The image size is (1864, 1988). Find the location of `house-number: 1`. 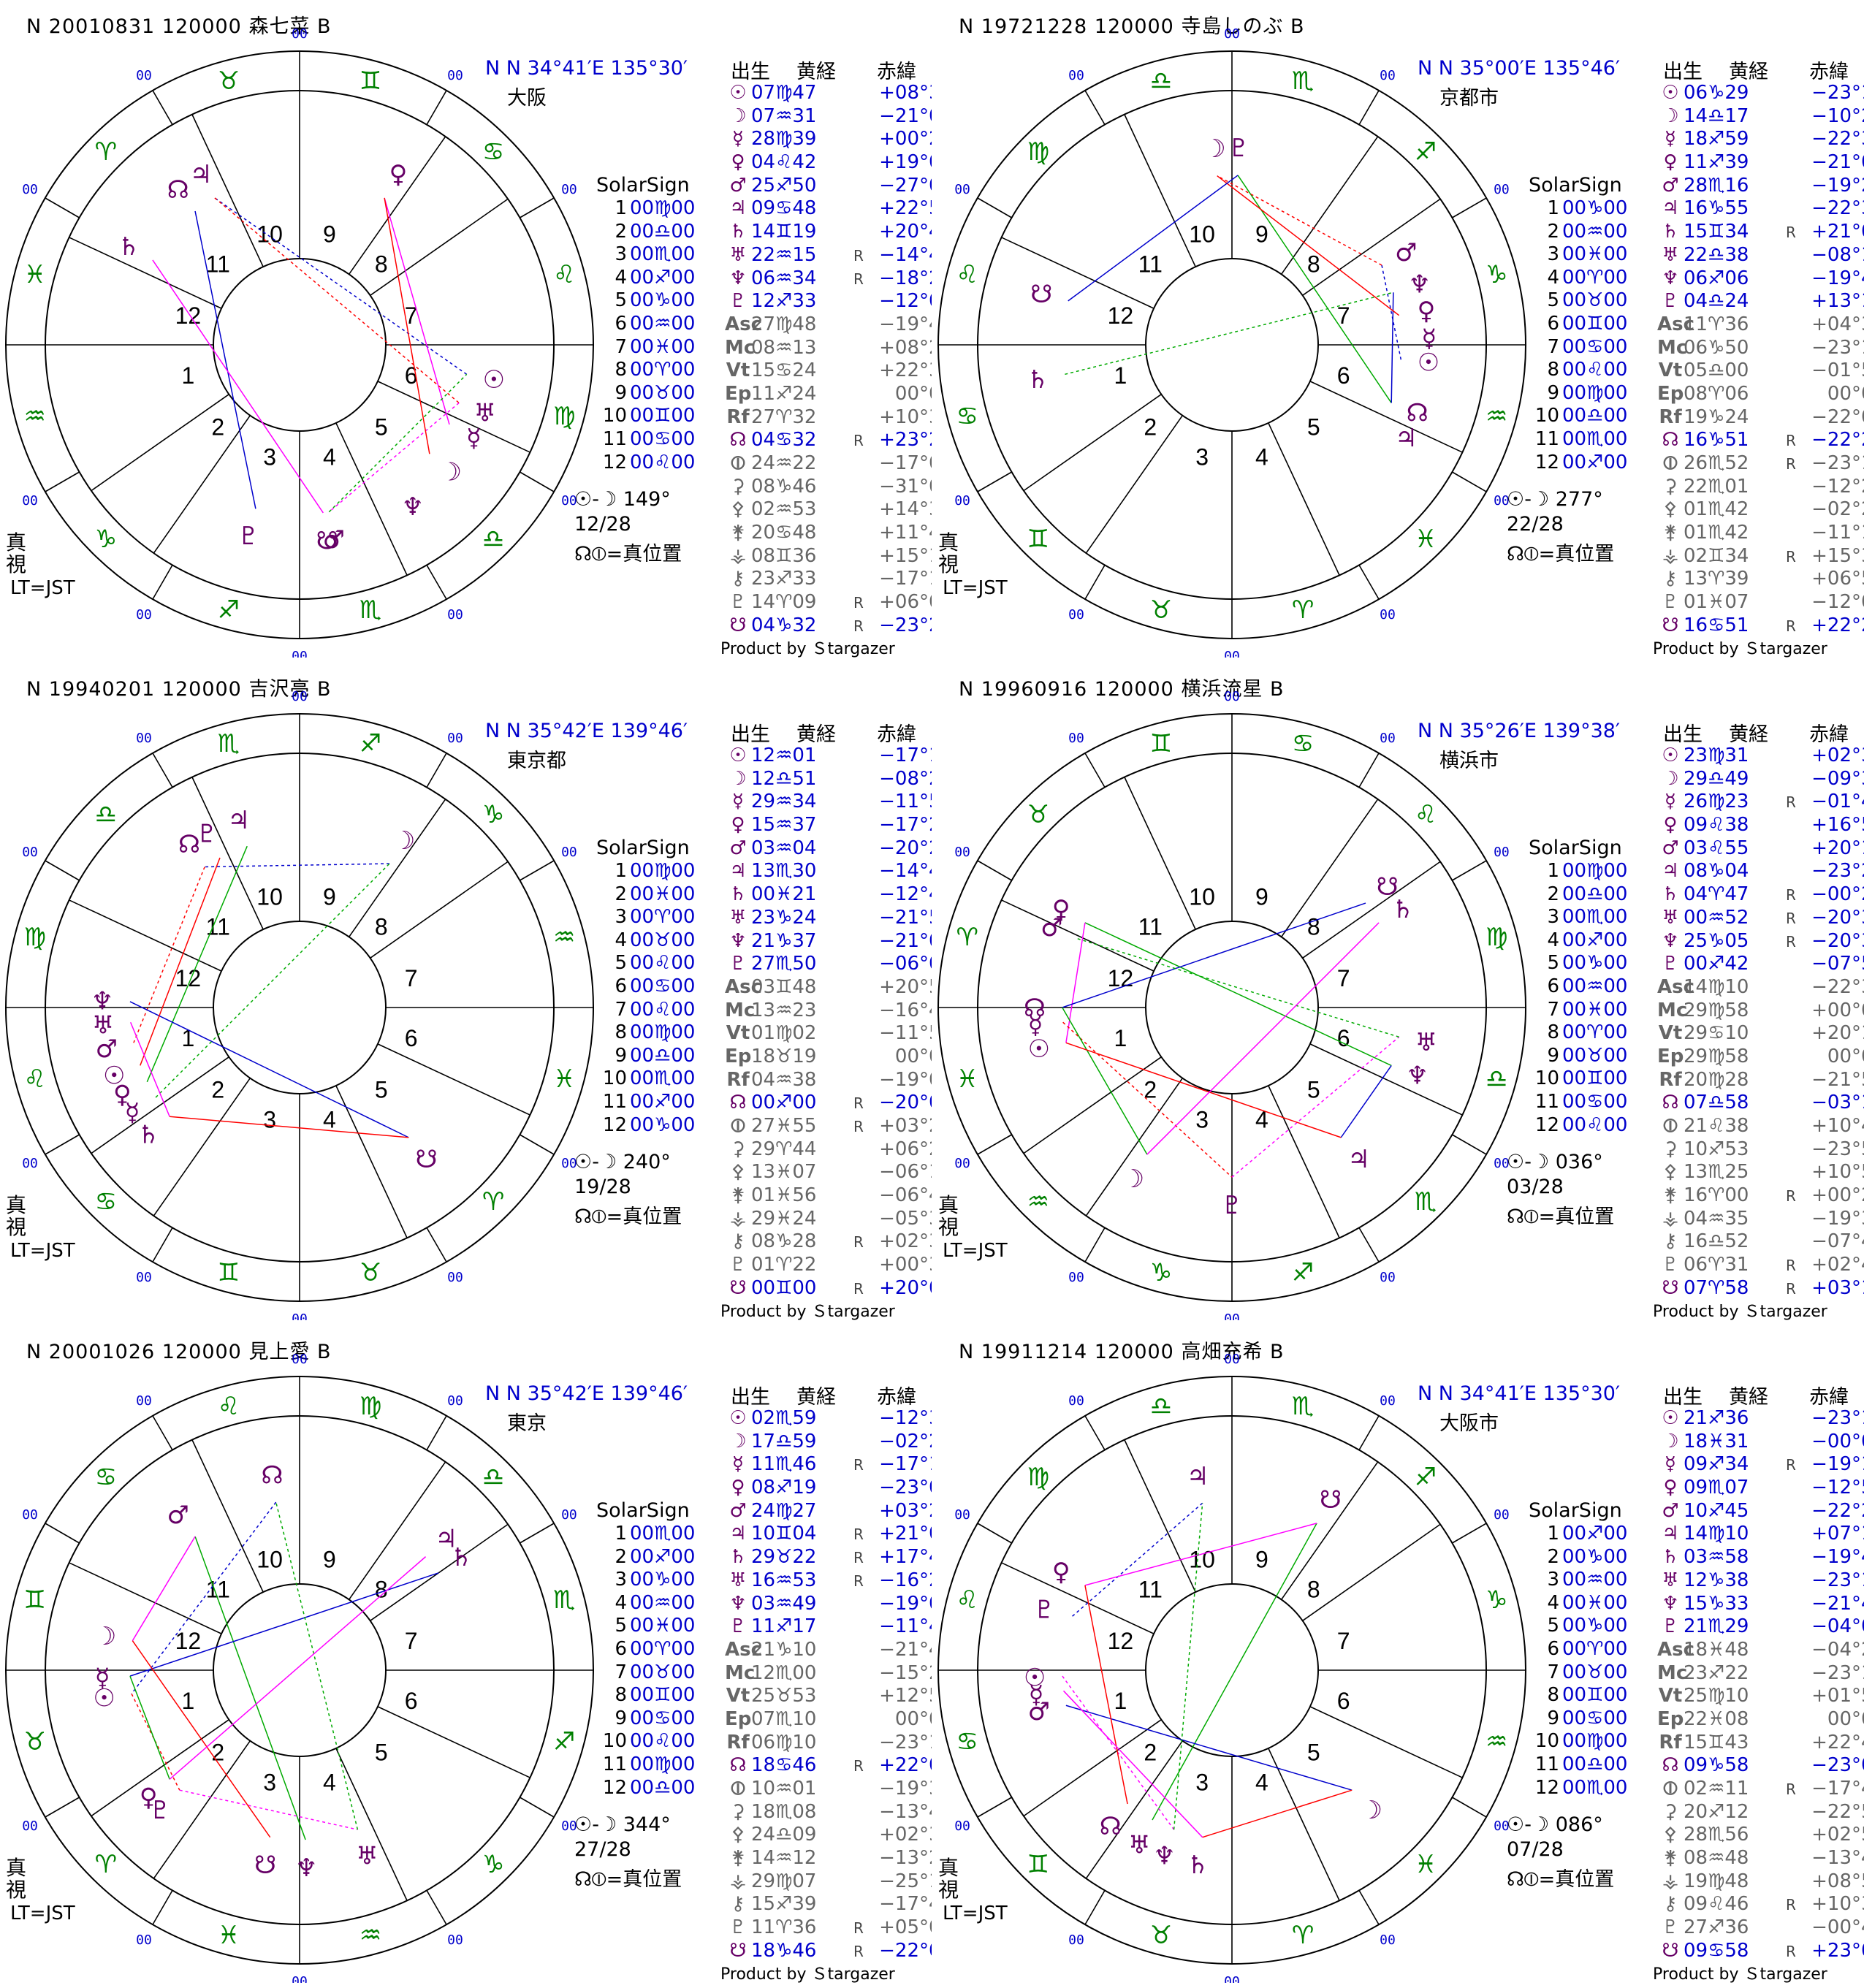

house-number: 1 is located at coordinates (1120, 1038).